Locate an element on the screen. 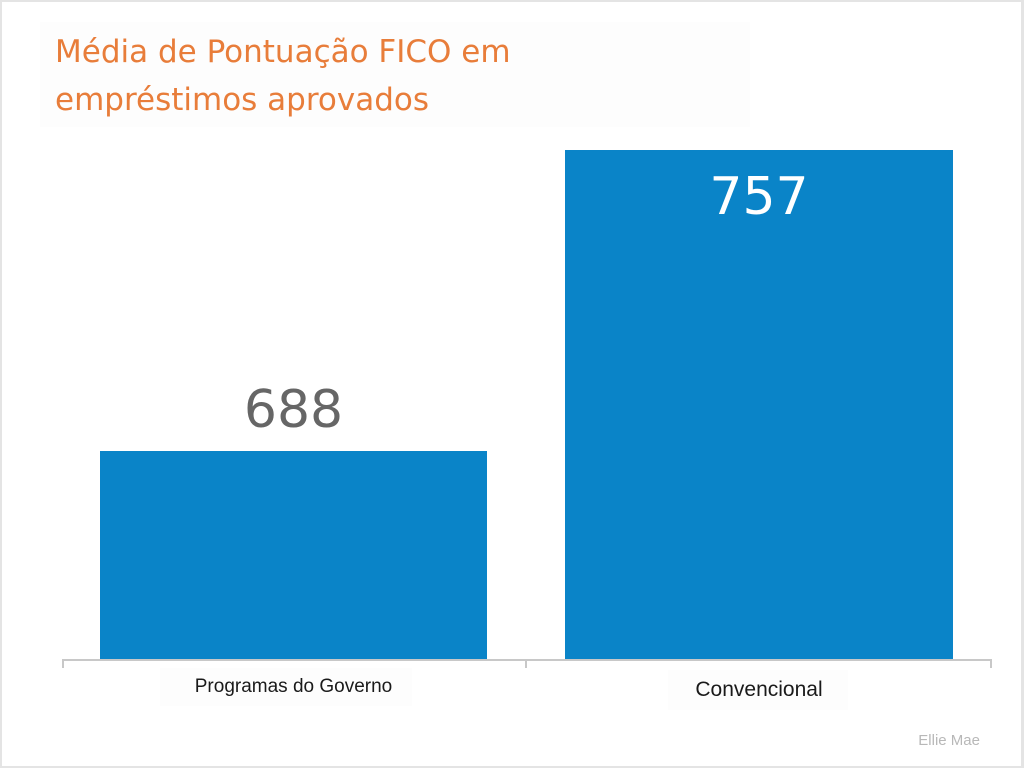  title-background is located at coordinates (395, 74).